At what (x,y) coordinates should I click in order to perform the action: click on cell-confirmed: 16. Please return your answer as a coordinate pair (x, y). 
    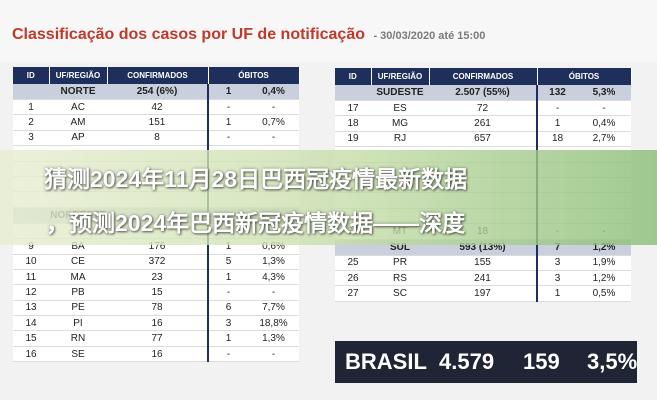
    Looking at the image, I should click on (158, 323).